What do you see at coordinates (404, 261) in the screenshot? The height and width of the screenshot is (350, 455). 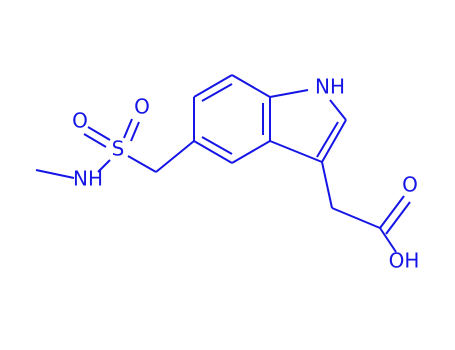 I see `atom-label: OH` at bounding box center [404, 261].